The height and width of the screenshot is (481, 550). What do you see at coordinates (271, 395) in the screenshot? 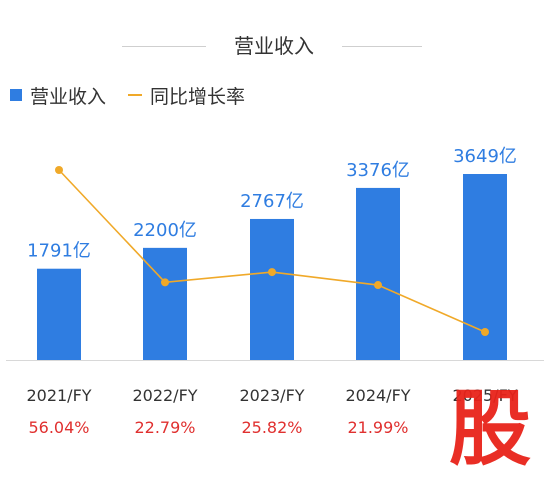
I see `category-label-2: 2023/FY` at bounding box center [271, 395].